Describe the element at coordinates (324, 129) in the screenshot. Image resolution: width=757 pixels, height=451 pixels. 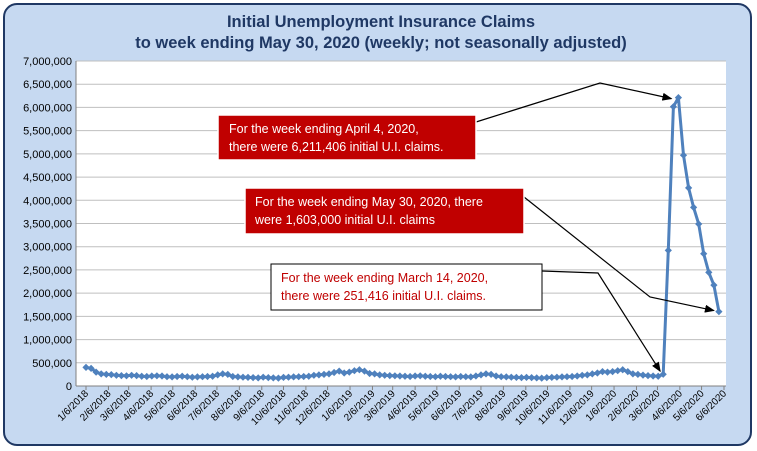
I see `annotation-april-4-line1: For the week ending April 4, 2020,` at that location.